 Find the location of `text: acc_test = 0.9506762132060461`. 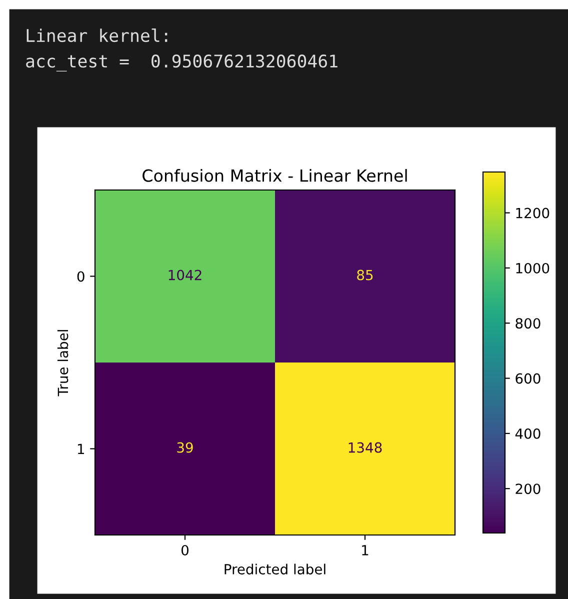

text: acc_test = 0.9506762132060461 is located at coordinates (182, 63).